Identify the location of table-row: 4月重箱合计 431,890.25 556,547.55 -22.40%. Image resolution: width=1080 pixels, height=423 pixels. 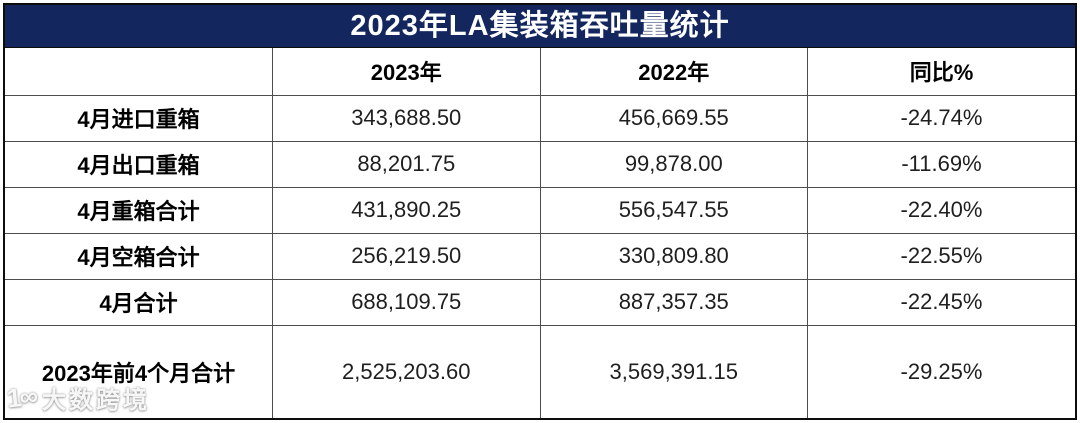
(540, 210).